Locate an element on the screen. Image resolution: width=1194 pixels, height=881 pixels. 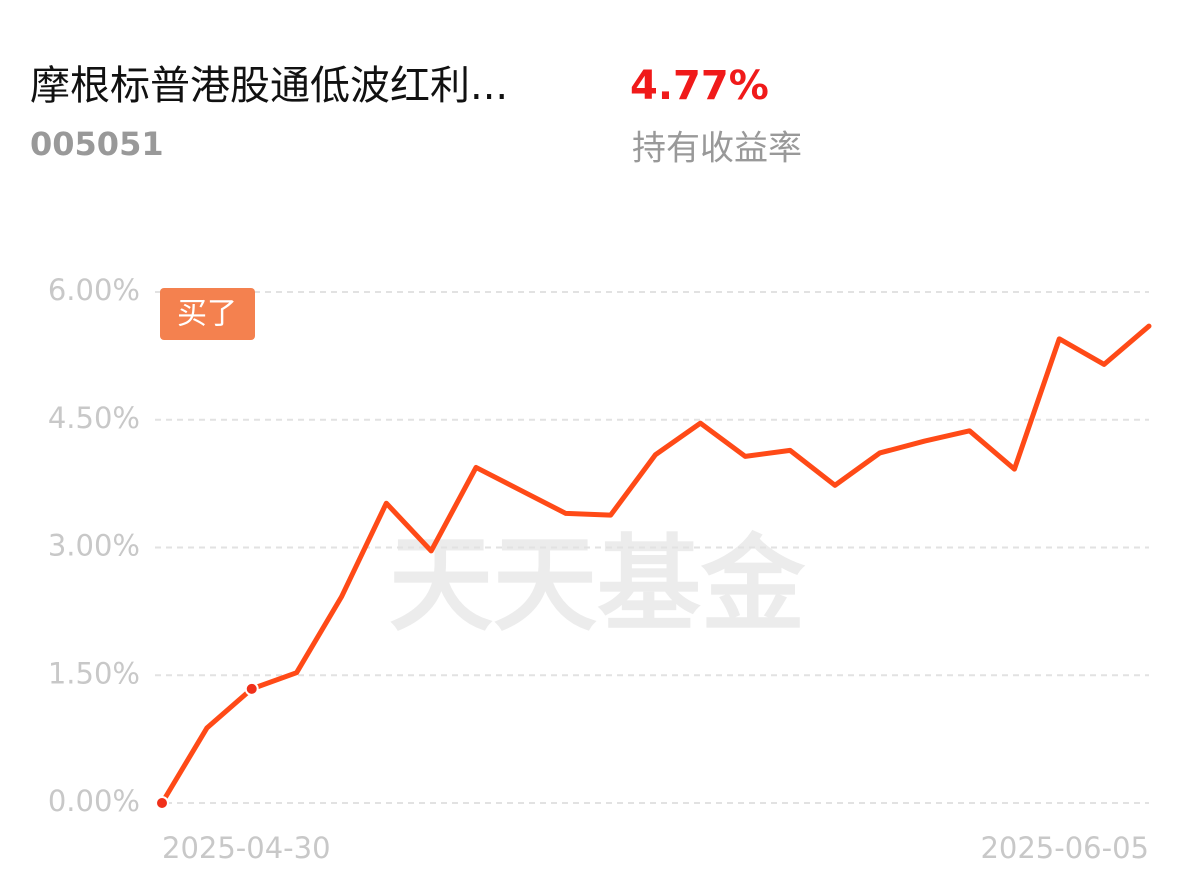
buy-badge is located at coordinates (207, 314).